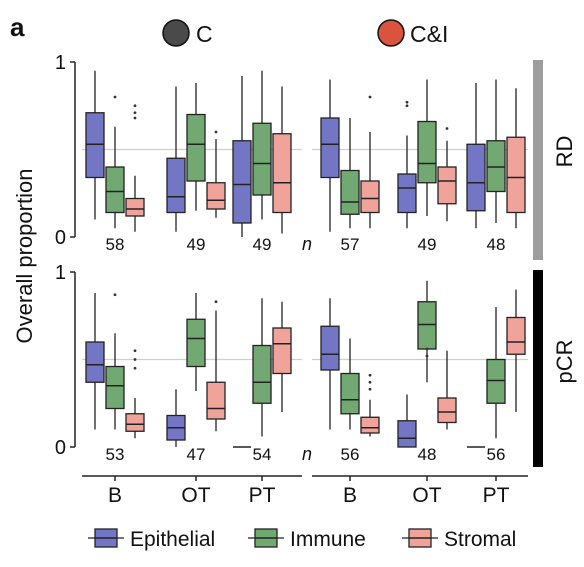  Describe the element at coordinates (262, 454) in the screenshot. I see `count-label: 54` at that location.